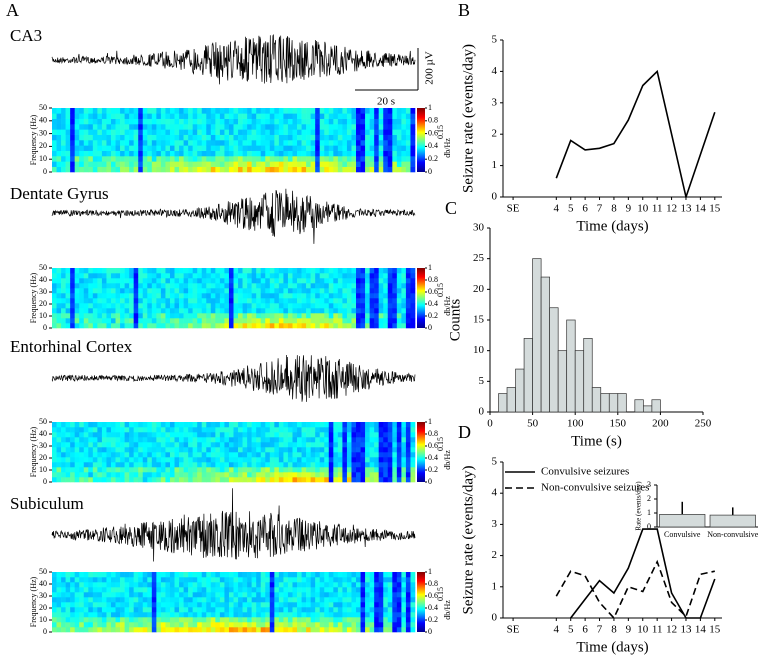 The height and width of the screenshot is (660, 764). Describe the element at coordinates (43, 291) in the screenshot. I see `y-tick-label: 30` at that location.